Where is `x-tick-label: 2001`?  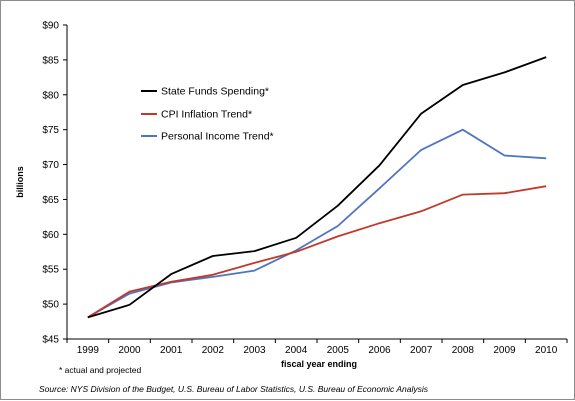
x-tick-label: 2001 is located at coordinates (171, 350).